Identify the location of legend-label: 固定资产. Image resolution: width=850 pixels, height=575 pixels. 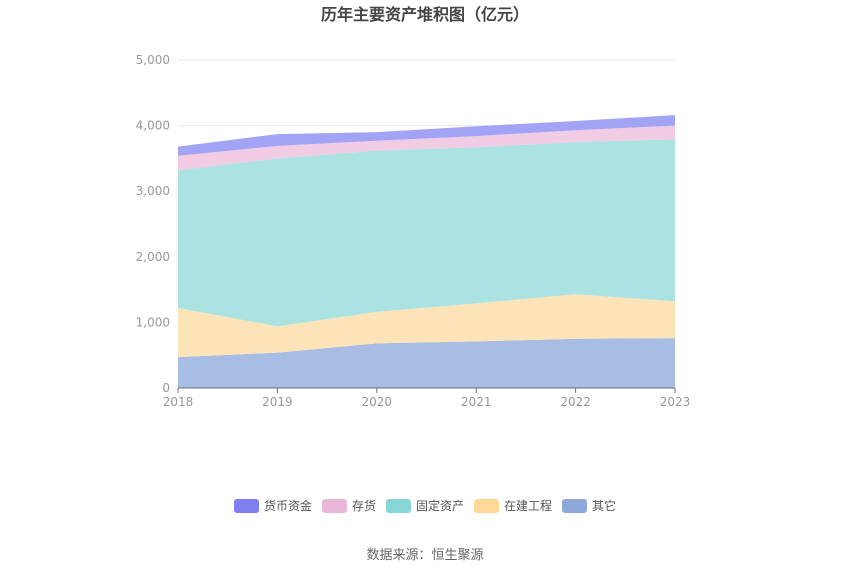
(440, 505).